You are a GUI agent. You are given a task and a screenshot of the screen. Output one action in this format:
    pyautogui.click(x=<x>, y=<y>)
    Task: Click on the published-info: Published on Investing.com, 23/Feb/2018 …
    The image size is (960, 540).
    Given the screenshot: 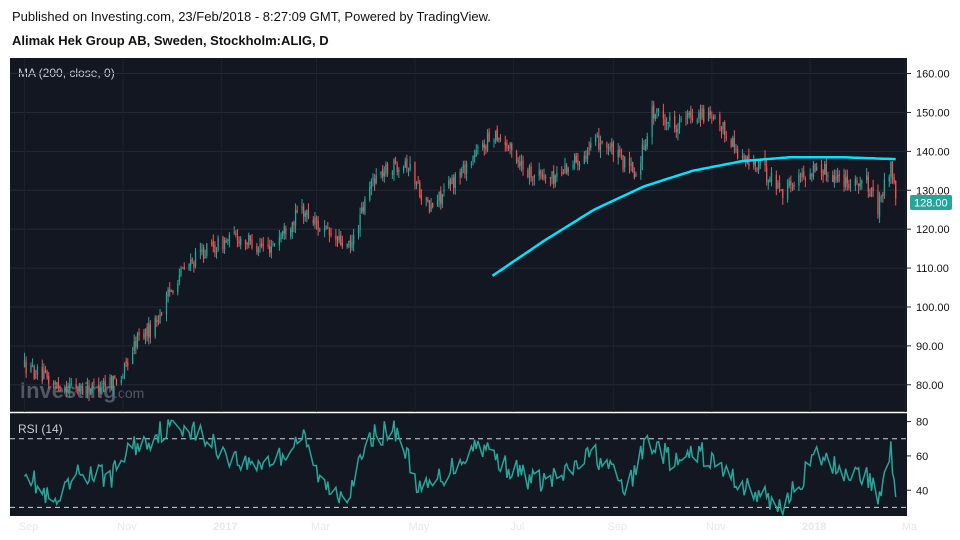 What is the action you would take?
    pyautogui.click(x=251, y=16)
    